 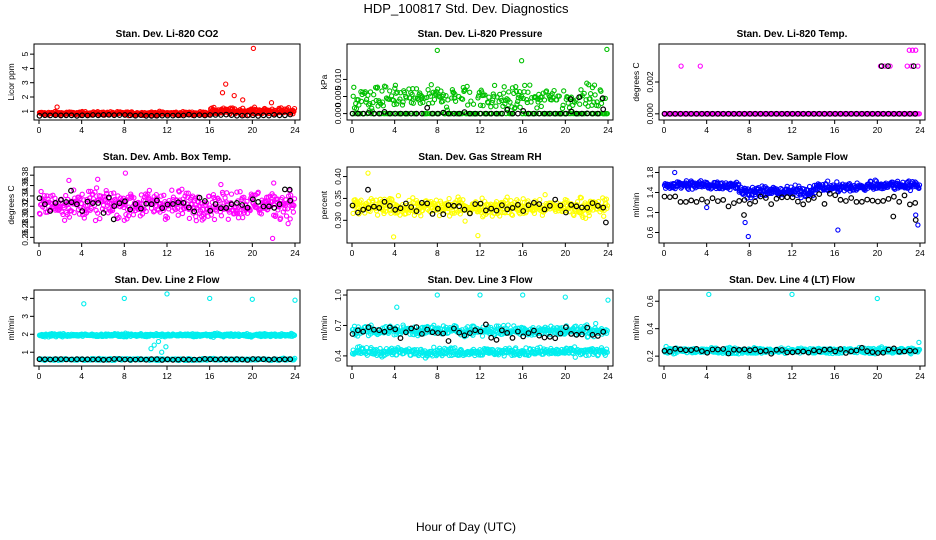 What do you see at coordinates (480, 280) in the screenshot?
I see `panel-title: Stan. Dev. Line 3 Flow` at bounding box center [480, 280].